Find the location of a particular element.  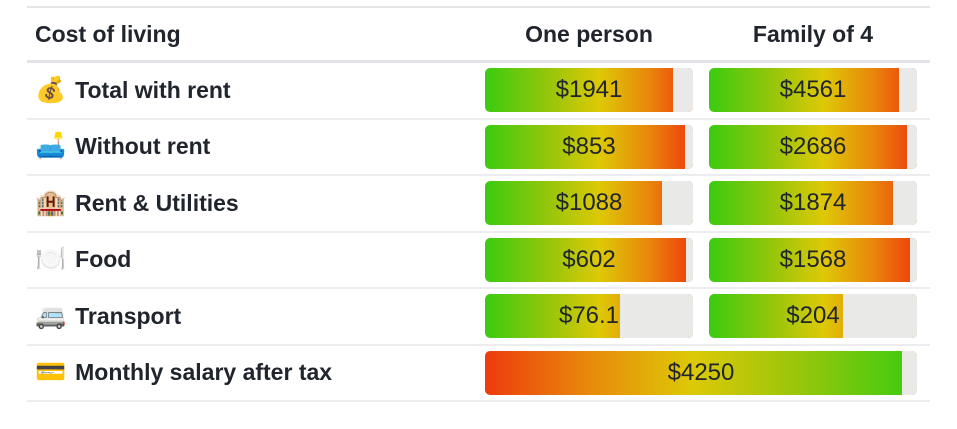

bar-value: $602 is located at coordinates (589, 259).